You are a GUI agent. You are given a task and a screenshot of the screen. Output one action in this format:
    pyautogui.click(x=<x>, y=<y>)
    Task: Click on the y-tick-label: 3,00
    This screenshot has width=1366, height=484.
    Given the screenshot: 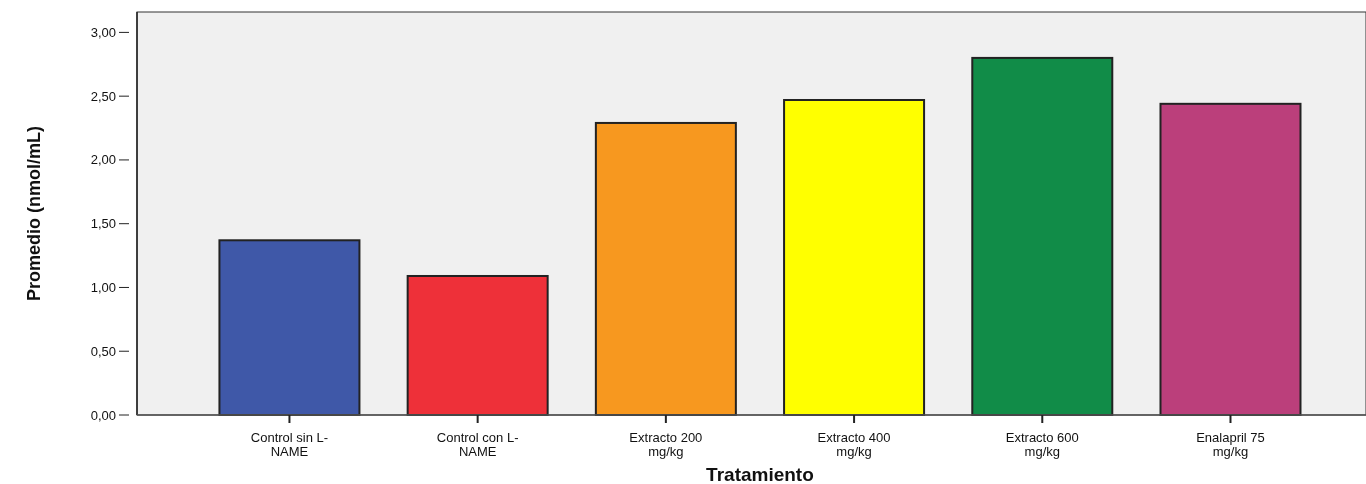 What is the action you would take?
    pyautogui.click(x=103, y=32)
    